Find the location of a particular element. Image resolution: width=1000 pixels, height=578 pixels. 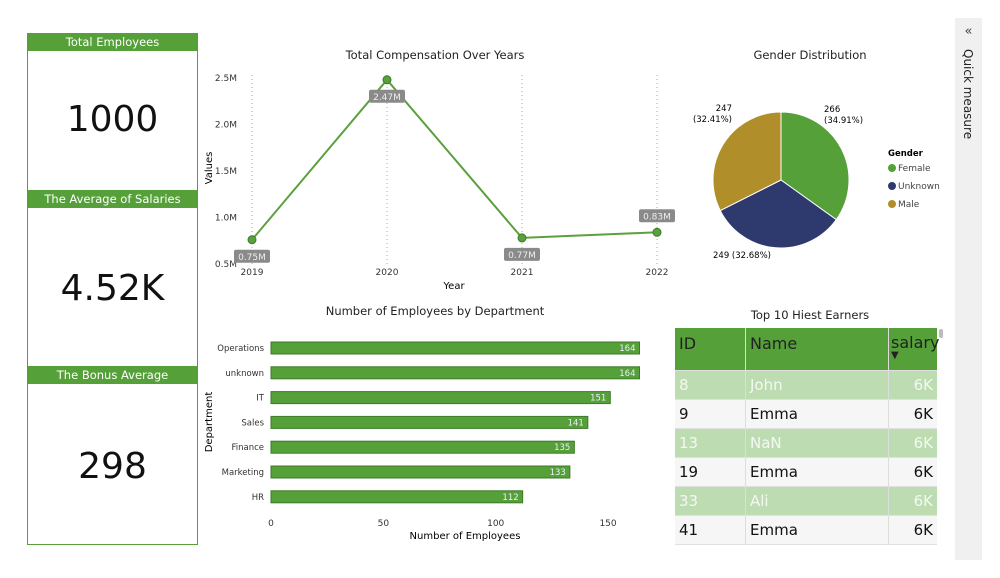

y-tick-label: 2.5M is located at coordinates (226, 79).